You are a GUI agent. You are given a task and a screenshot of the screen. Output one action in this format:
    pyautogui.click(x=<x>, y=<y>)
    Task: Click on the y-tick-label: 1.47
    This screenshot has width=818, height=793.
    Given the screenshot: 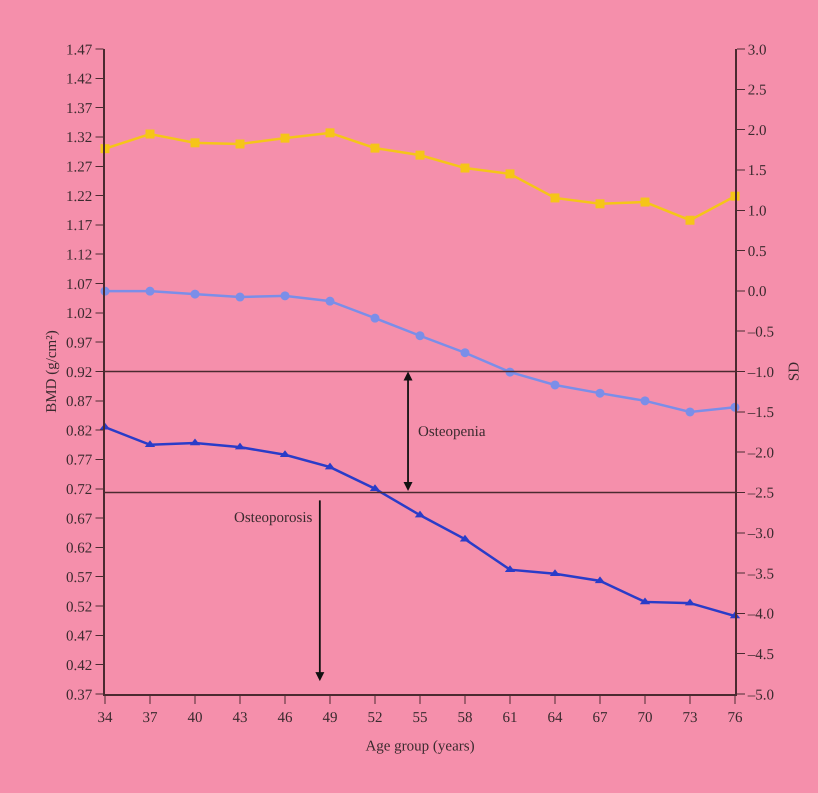 What is the action you would take?
    pyautogui.click(x=79, y=50)
    